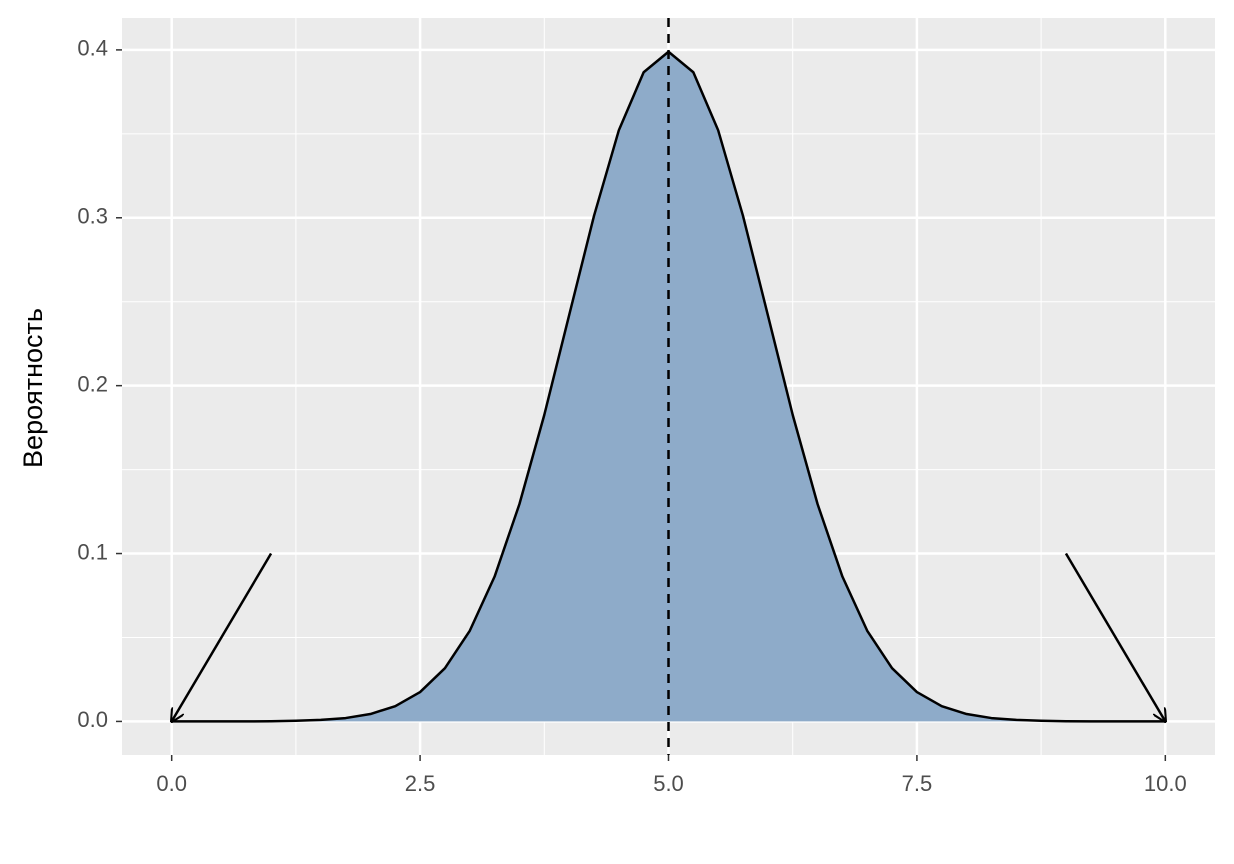 Image resolution: width=1234 pixels, height=864 pixels. What do you see at coordinates (668, 783) in the screenshot?
I see `x-tick-label: 5.0` at bounding box center [668, 783].